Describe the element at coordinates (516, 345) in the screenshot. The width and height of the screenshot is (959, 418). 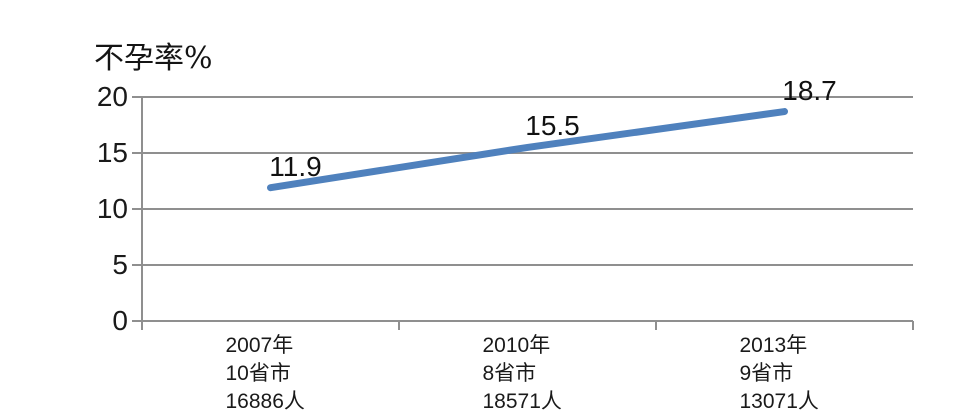
I see `category-year: 2010年` at that location.